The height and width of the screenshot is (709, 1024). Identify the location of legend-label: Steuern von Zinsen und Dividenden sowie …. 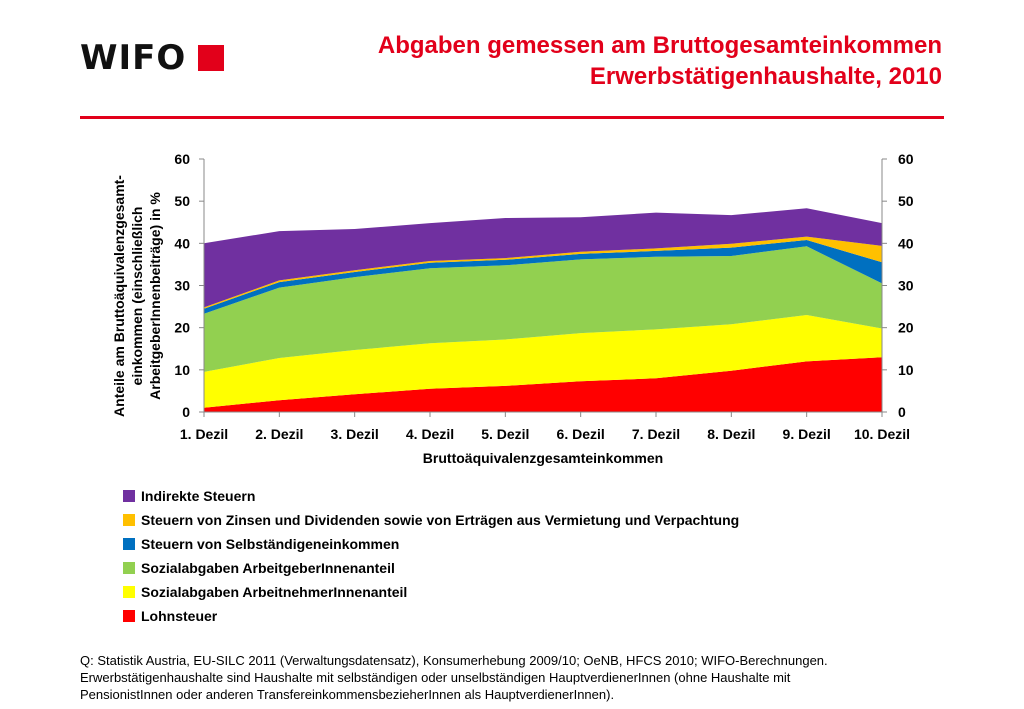
(440, 520).